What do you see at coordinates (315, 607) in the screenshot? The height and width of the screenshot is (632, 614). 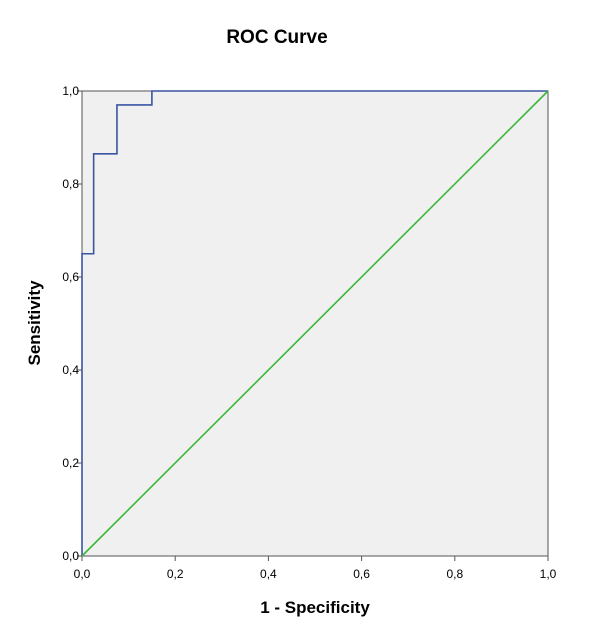 I see `x-axis-label: 1 - Specificity` at bounding box center [315, 607].